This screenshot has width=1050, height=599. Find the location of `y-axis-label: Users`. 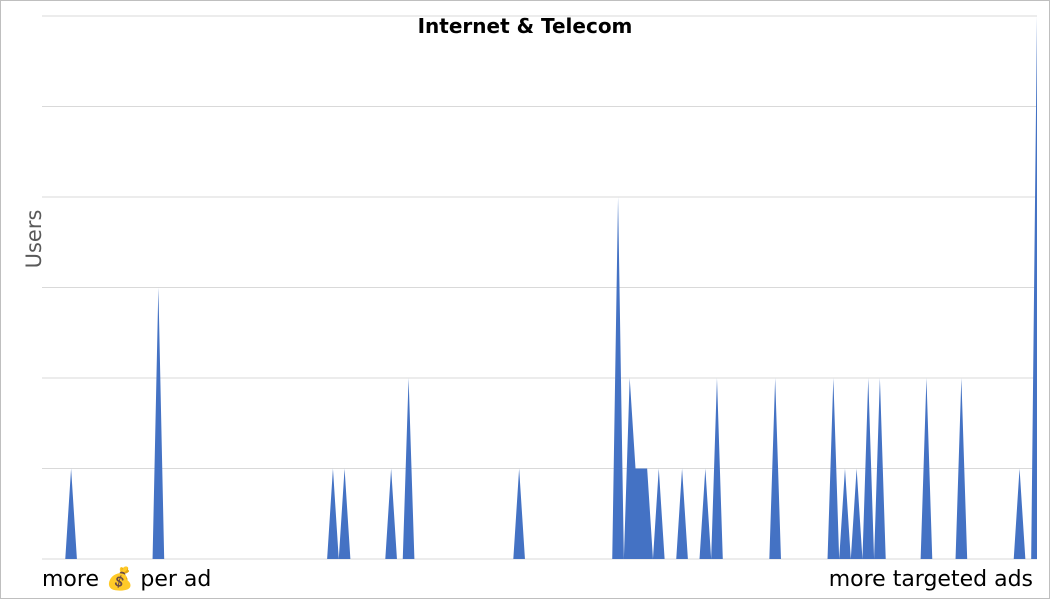

y-axis-label: Users is located at coordinates (34, 239).